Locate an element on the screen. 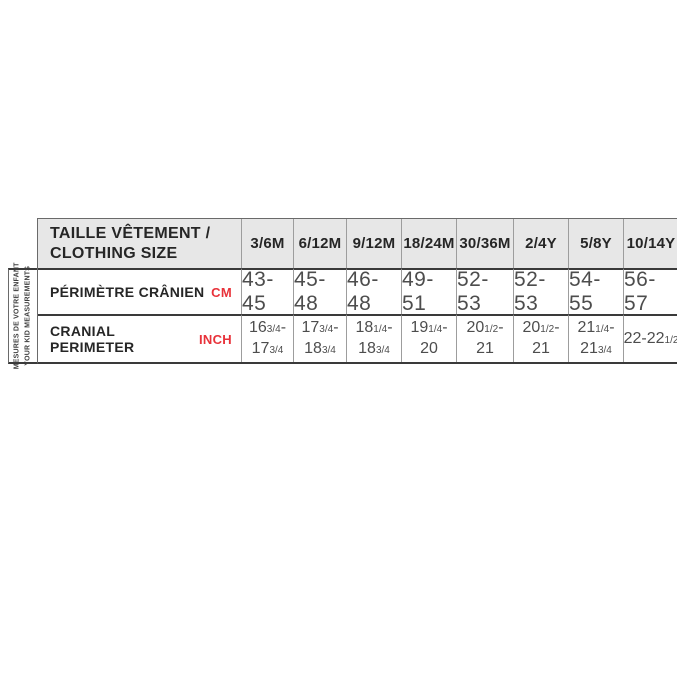  cm-value-cell: 54-55 is located at coordinates (595, 291).